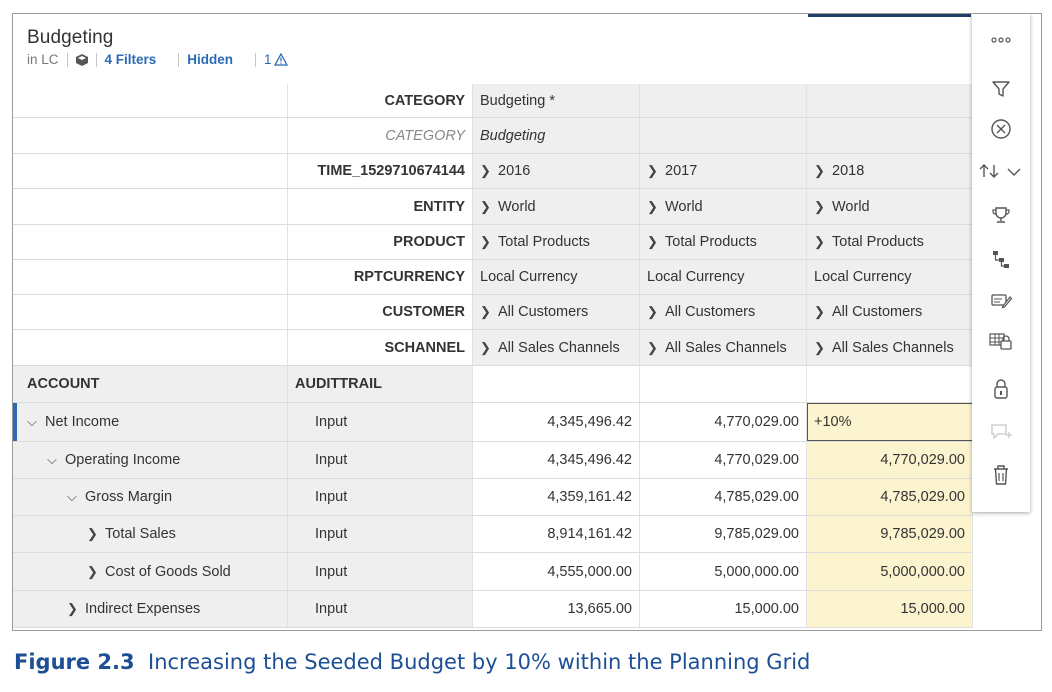 The image size is (1052, 692). What do you see at coordinates (1001, 475) in the screenshot?
I see `delete-icon` at bounding box center [1001, 475].